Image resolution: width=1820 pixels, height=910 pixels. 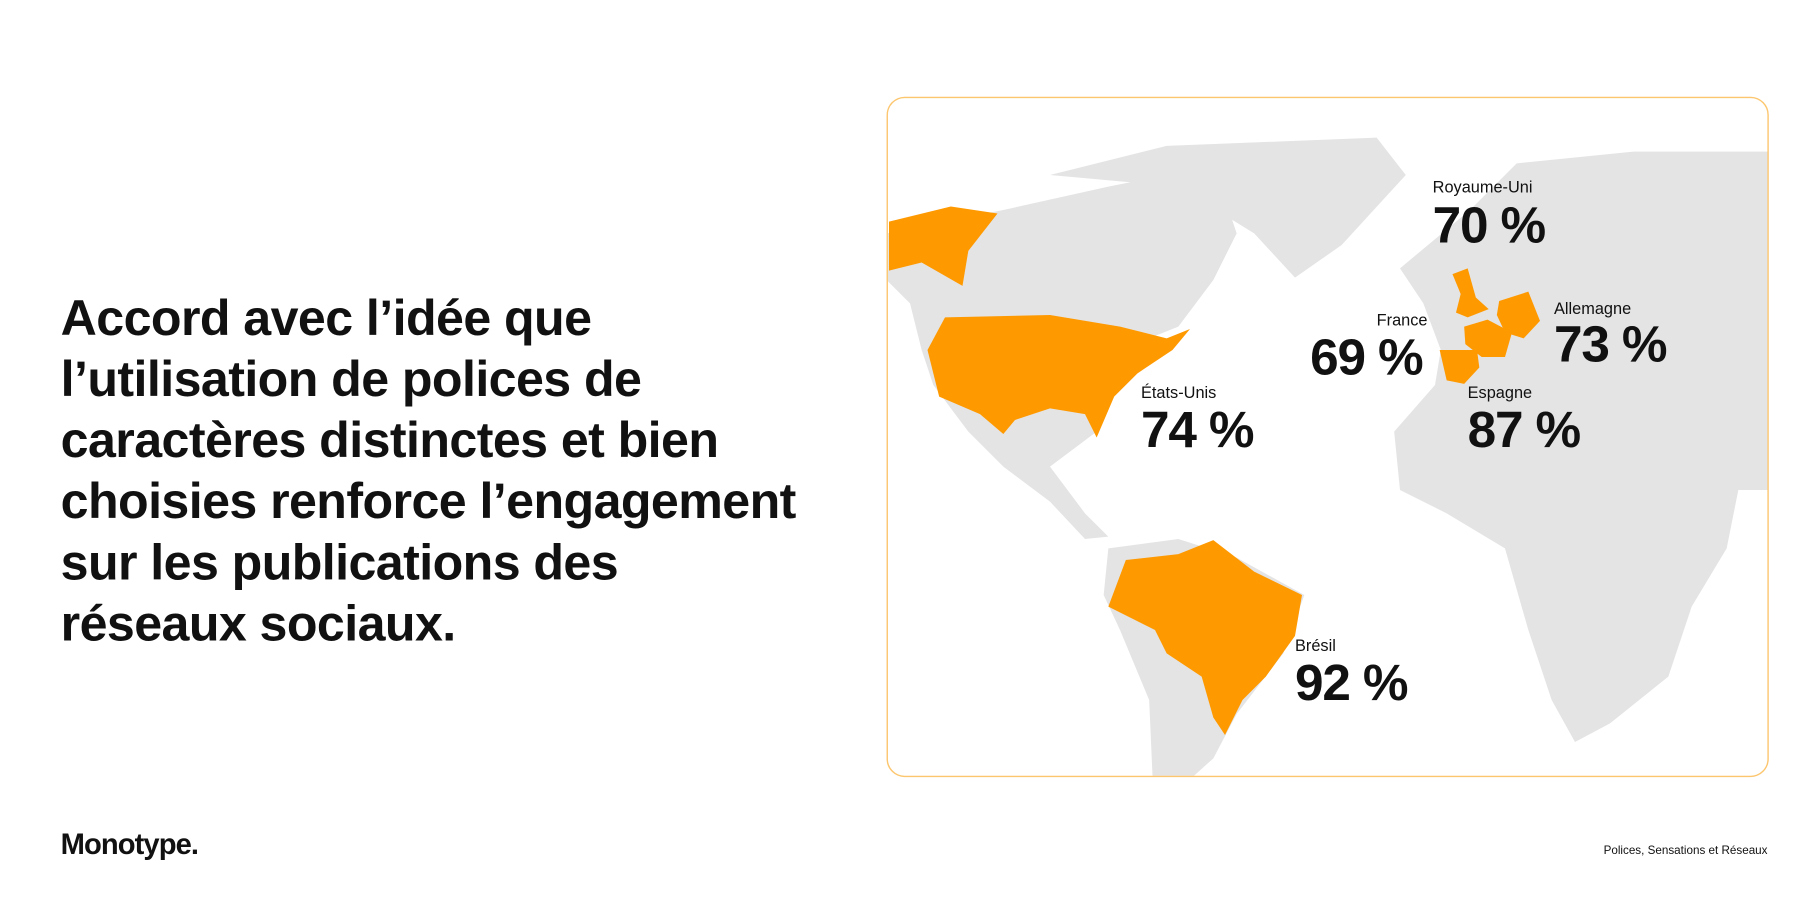 I want to click on uk, so click(x=1470, y=293).